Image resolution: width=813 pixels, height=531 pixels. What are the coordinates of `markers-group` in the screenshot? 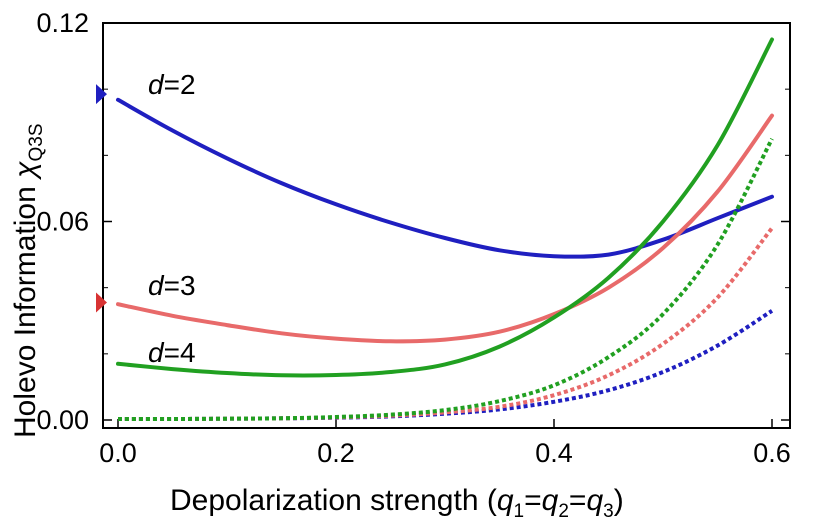 It's located at (101, 198).